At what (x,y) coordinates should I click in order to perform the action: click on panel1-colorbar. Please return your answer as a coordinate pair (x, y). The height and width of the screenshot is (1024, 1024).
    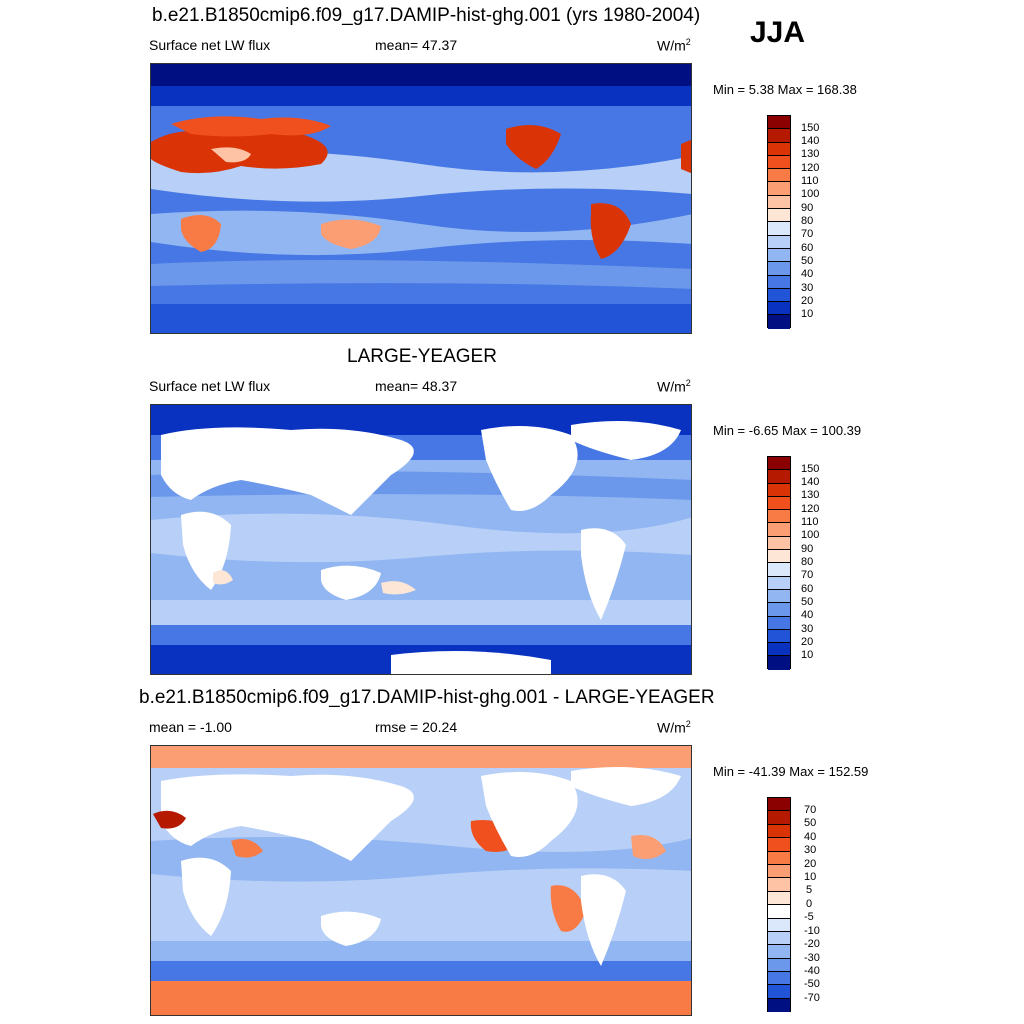
    Looking at the image, I should click on (779, 222).